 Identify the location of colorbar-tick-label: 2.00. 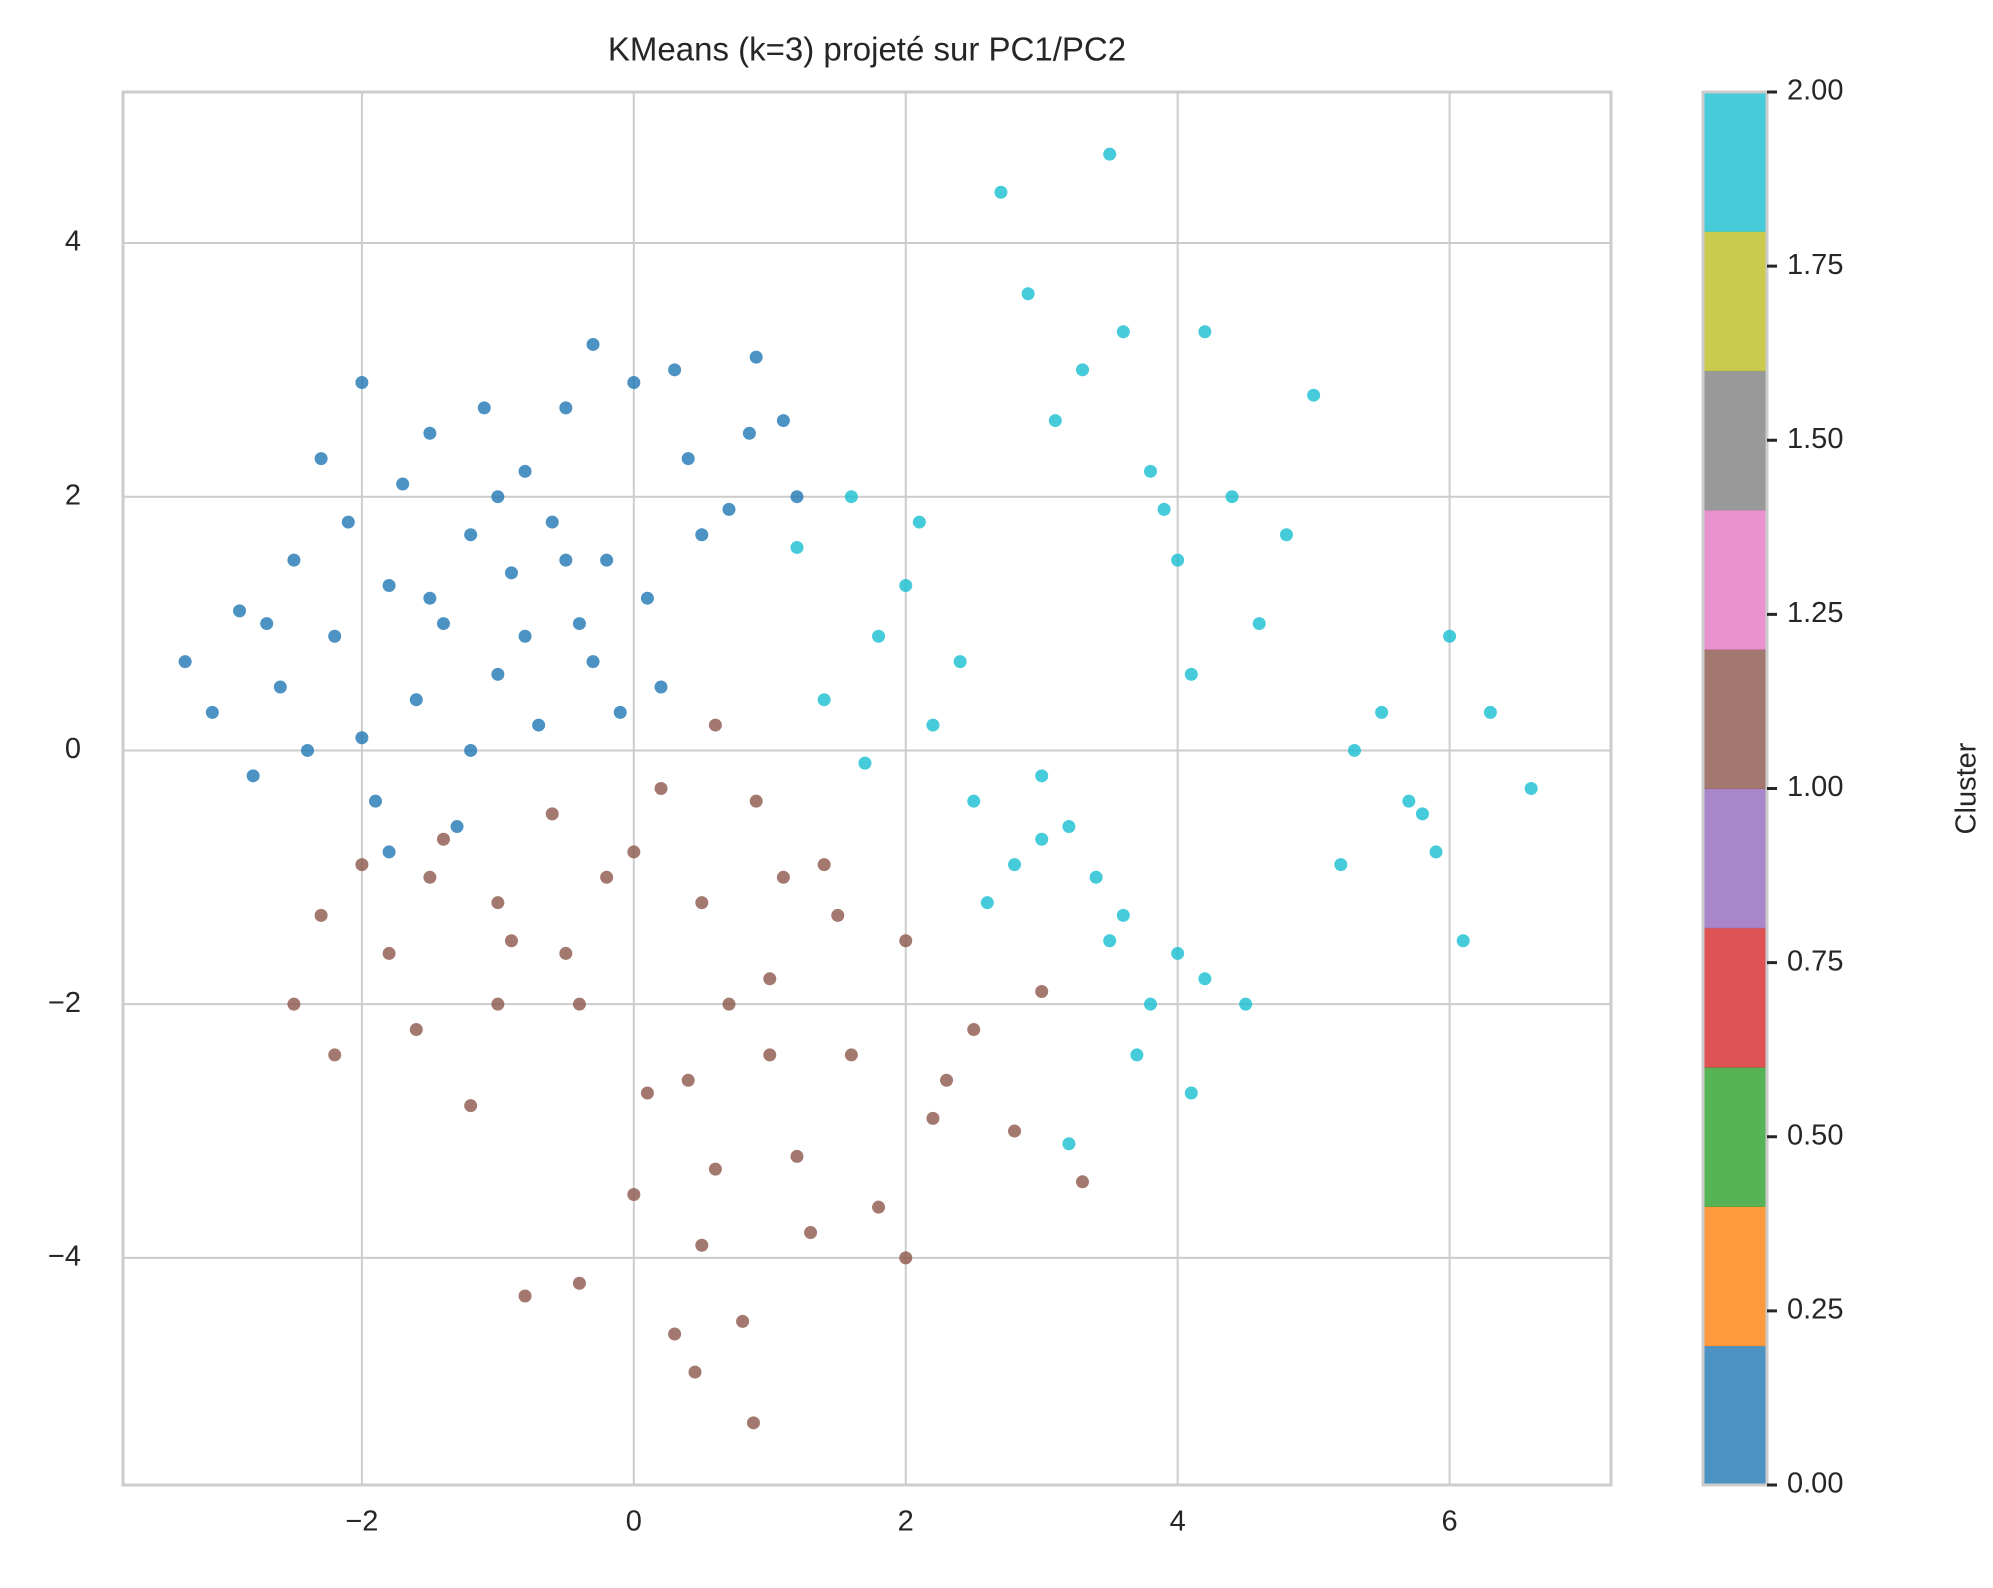
(1815, 91).